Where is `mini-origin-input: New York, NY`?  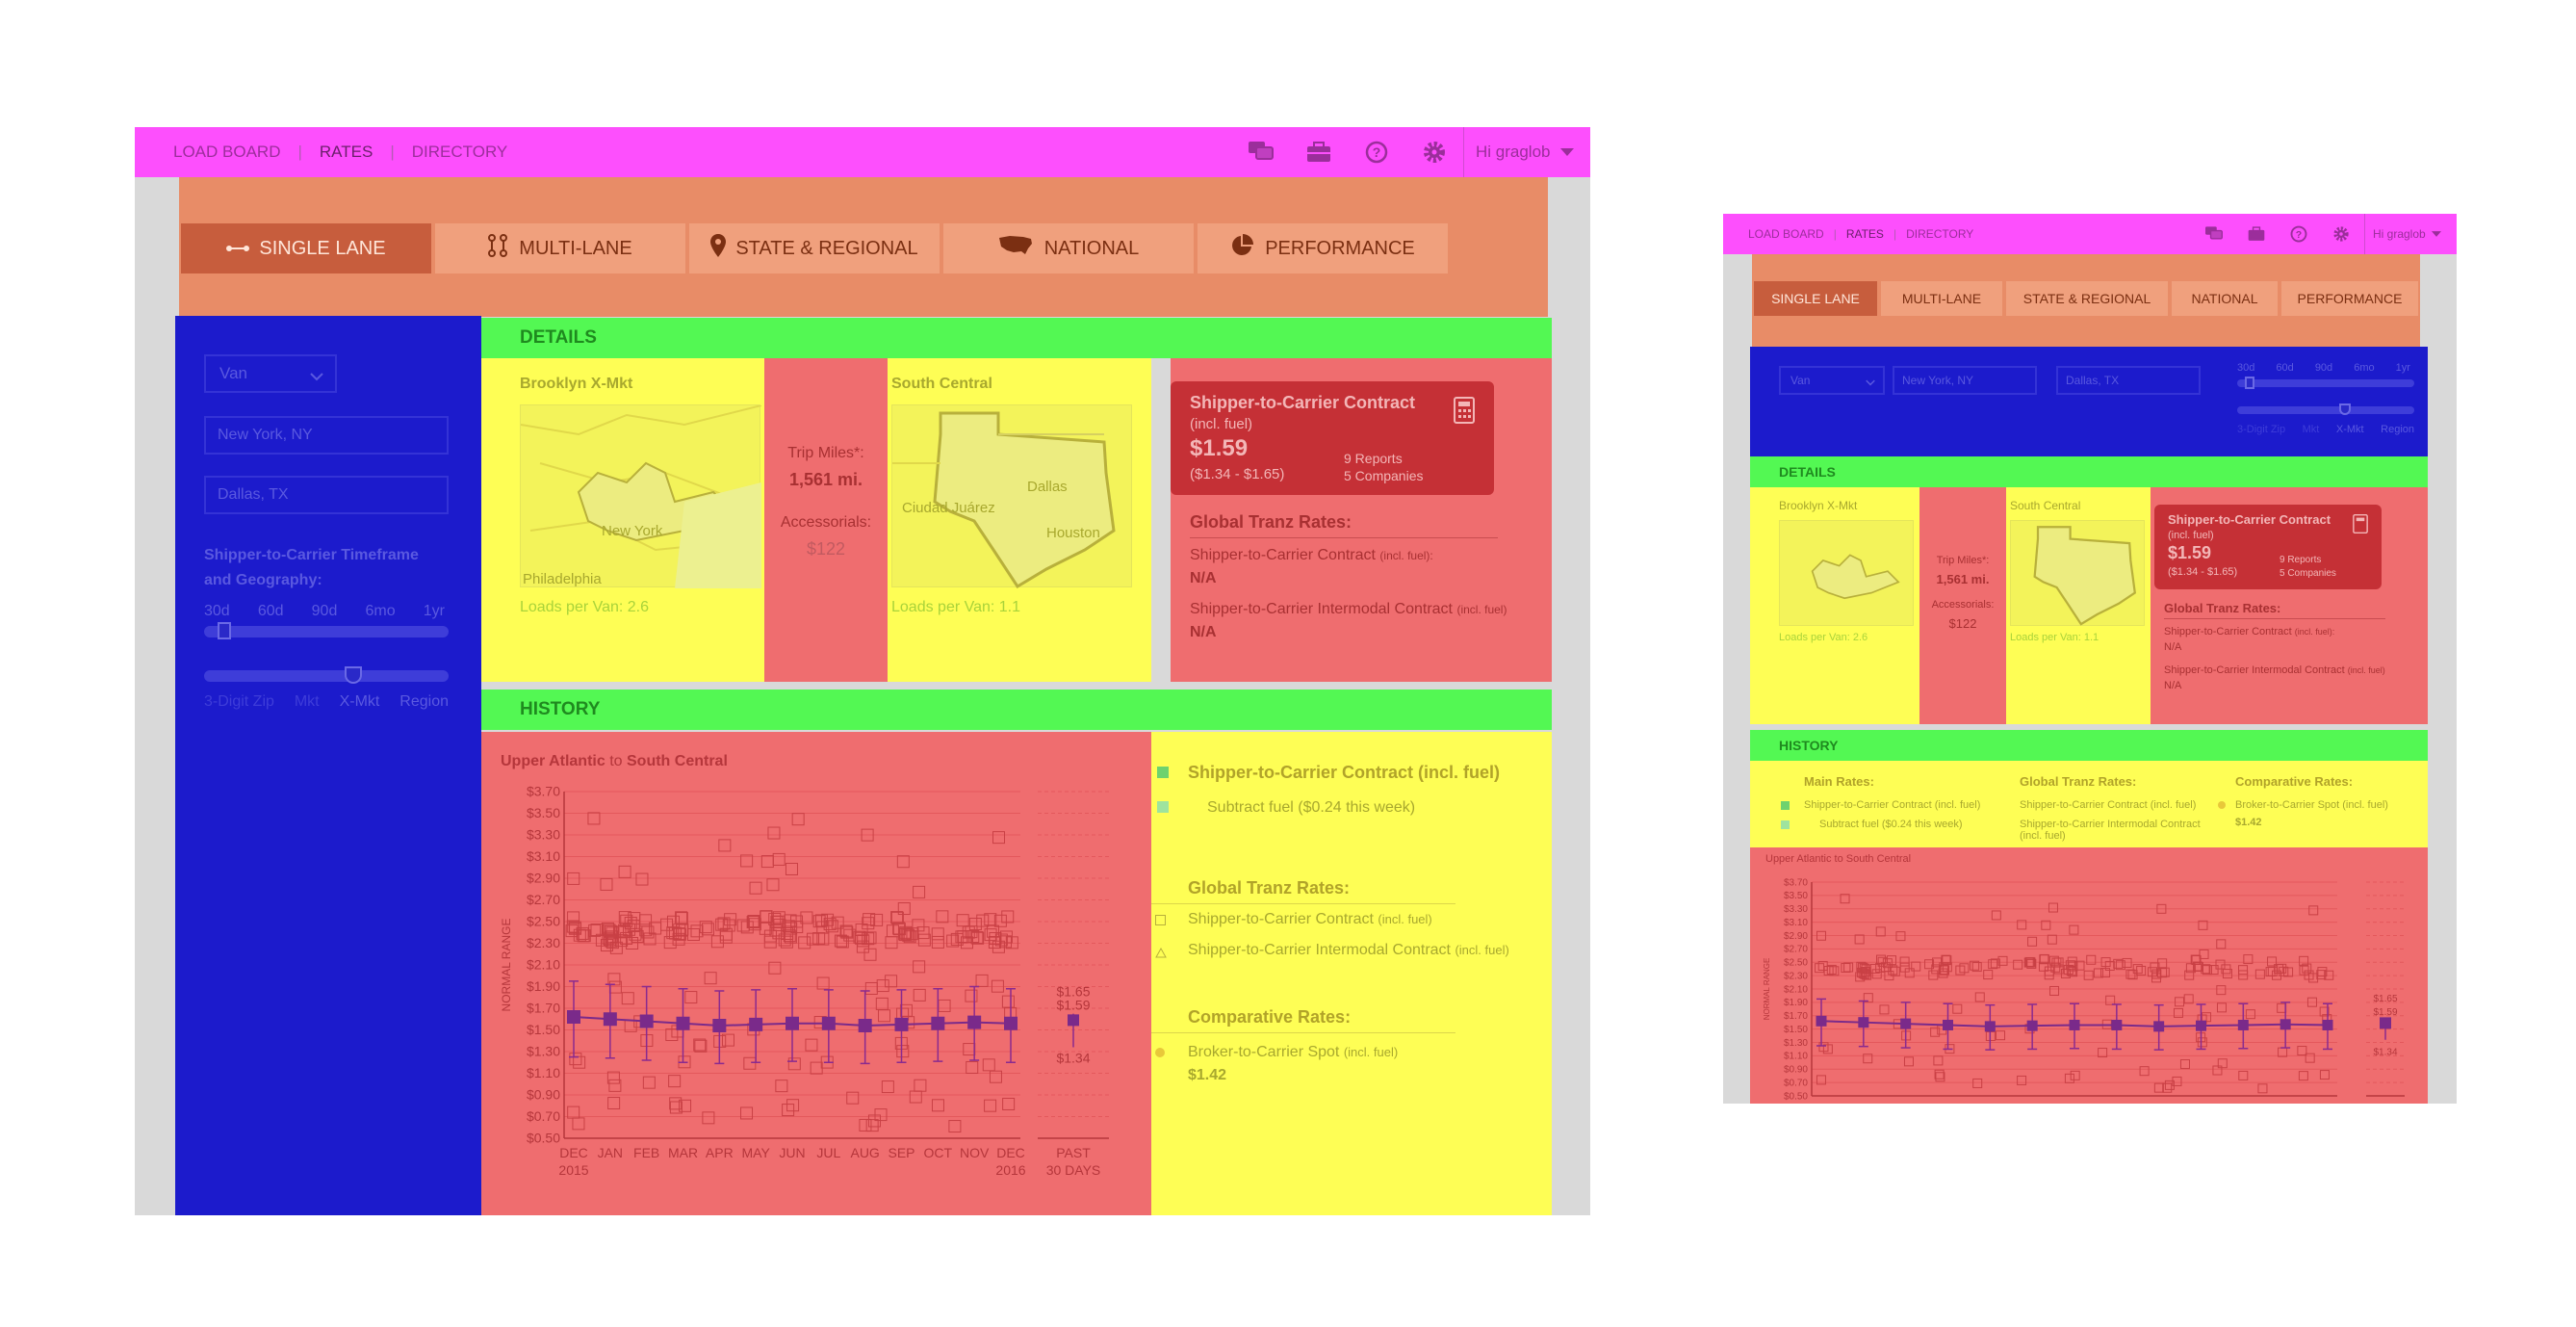 mini-origin-input: New York, NY is located at coordinates (1965, 380).